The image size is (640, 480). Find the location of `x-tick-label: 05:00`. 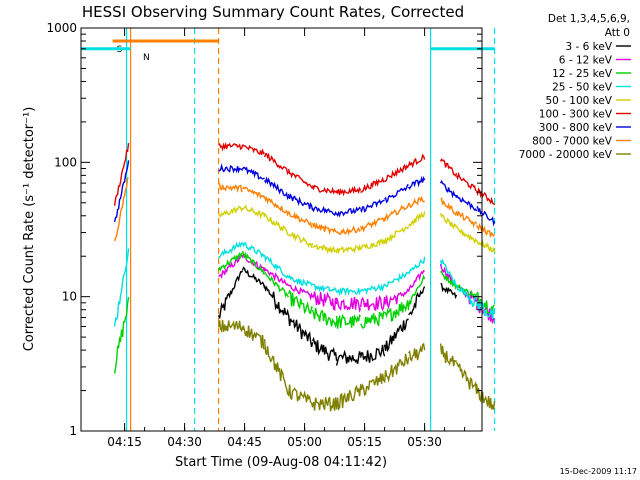

x-tick-label: 05:00 is located at coordinates (304, 442).